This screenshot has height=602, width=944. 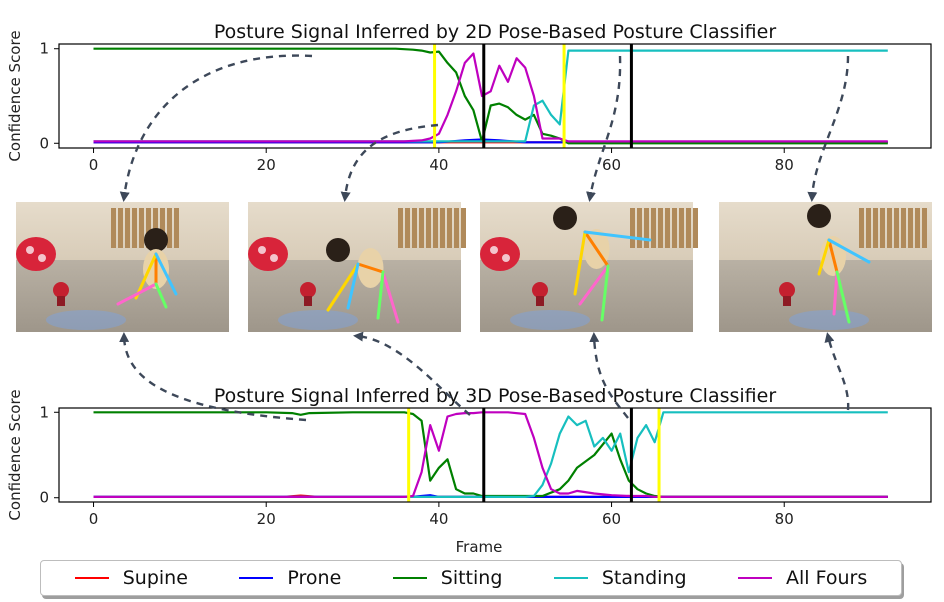 I want to click on floor, so click(x=122, y=296).